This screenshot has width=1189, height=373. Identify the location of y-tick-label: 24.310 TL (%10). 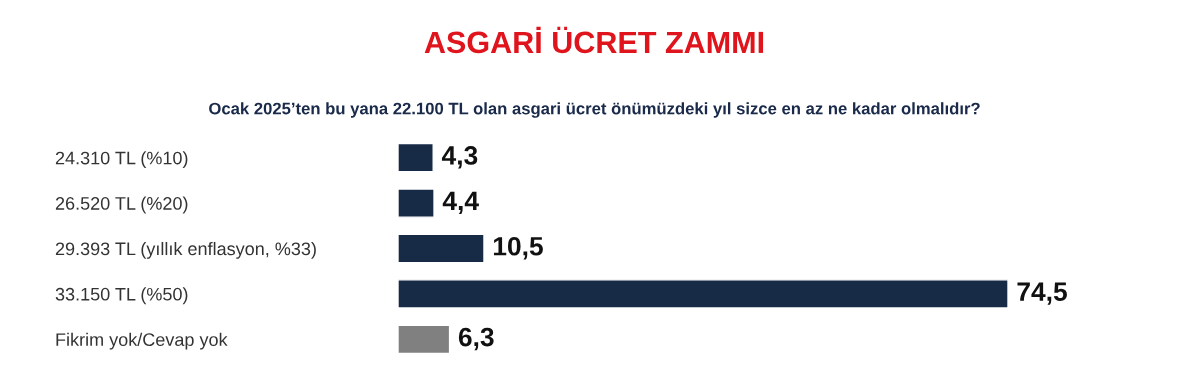
(121, 159).